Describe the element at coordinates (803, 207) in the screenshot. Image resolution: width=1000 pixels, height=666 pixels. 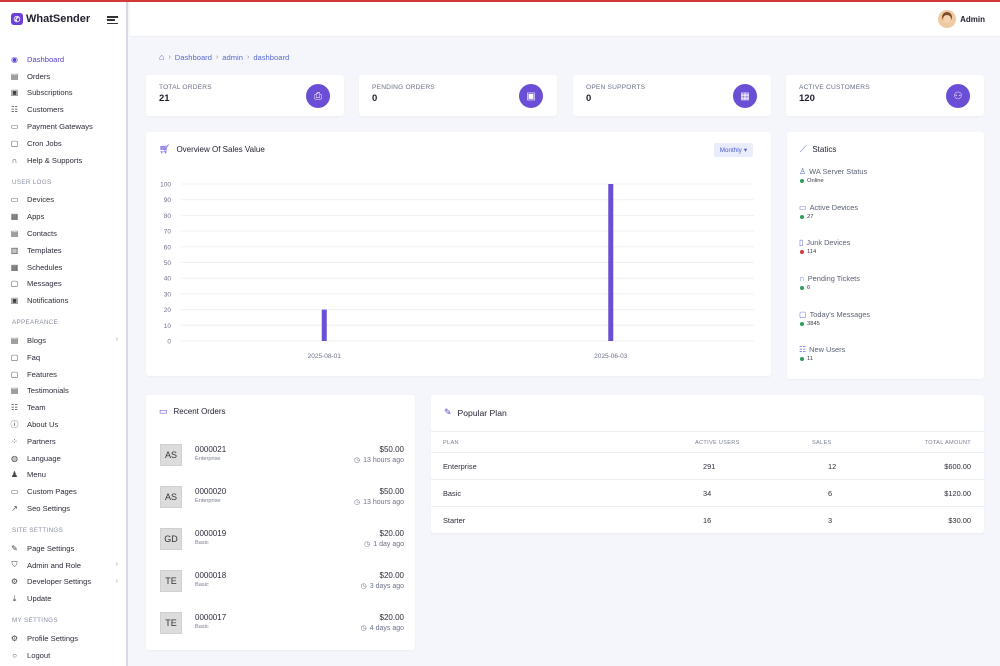
I see `devices-icon: ▭` at that location.